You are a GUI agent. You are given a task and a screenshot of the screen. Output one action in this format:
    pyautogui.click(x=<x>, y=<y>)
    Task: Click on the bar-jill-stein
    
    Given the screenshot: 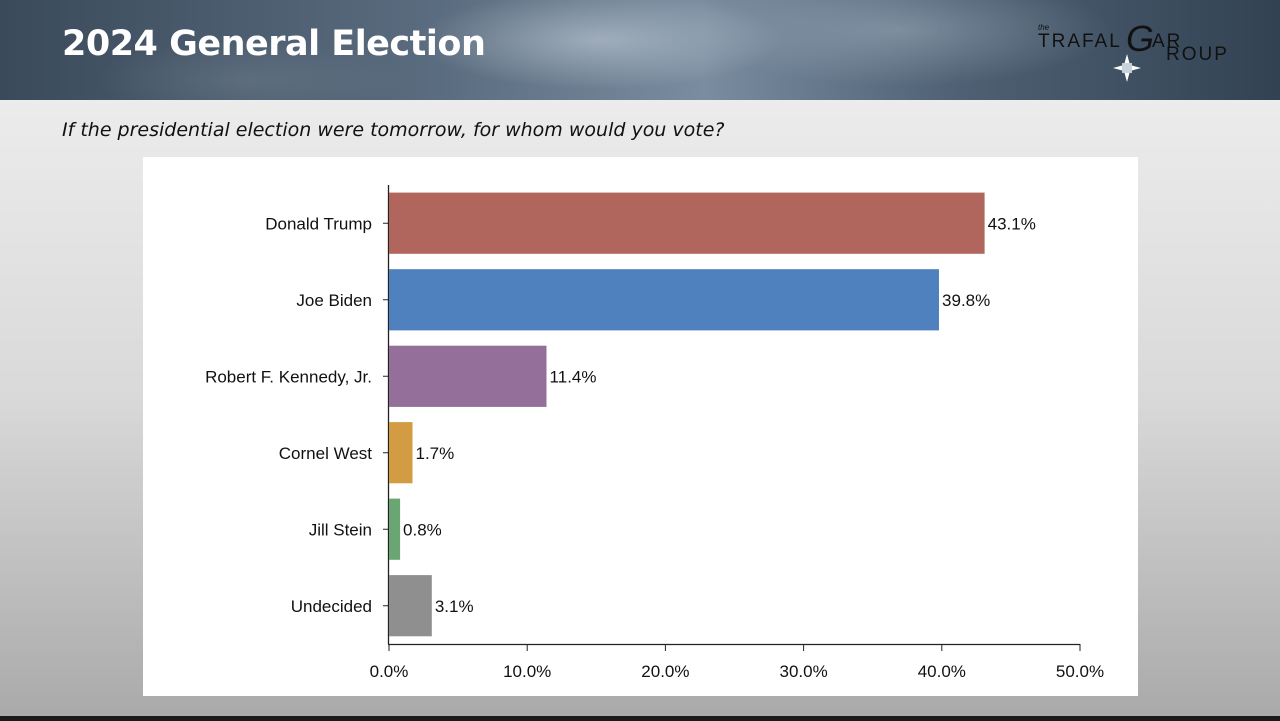 What is the action you would take?
    pyautogui.click(x=395, y=529)
    